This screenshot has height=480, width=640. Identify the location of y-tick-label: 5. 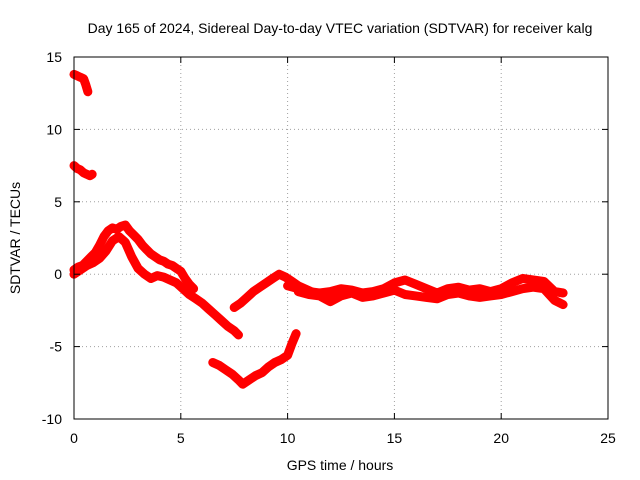
(58, 202).